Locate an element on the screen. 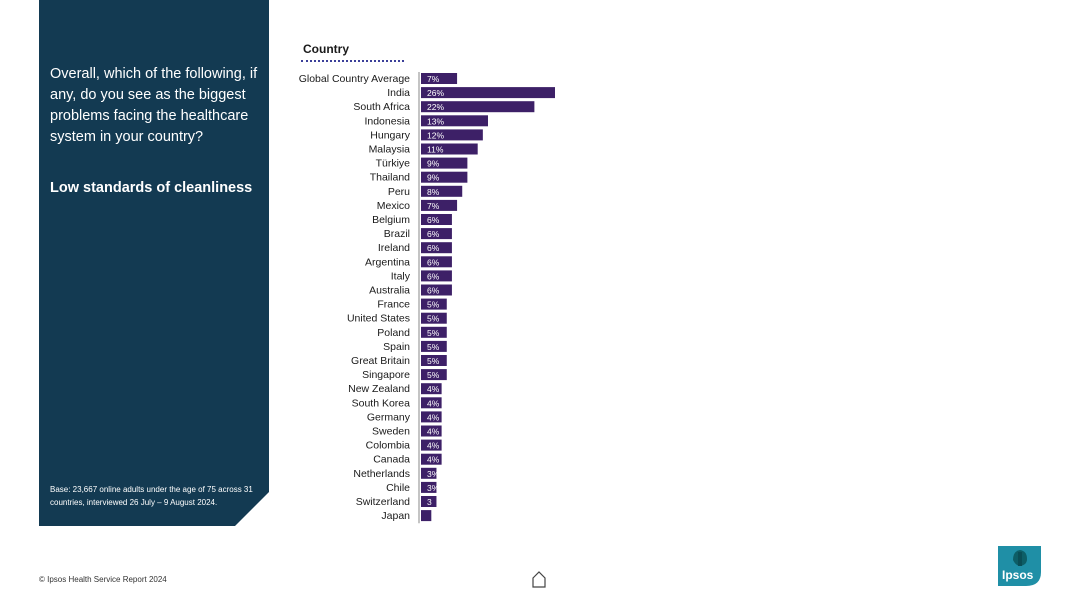 This screenshot has height=607, width=1080. category-label: Hungary is located at coordinates (390, 135).